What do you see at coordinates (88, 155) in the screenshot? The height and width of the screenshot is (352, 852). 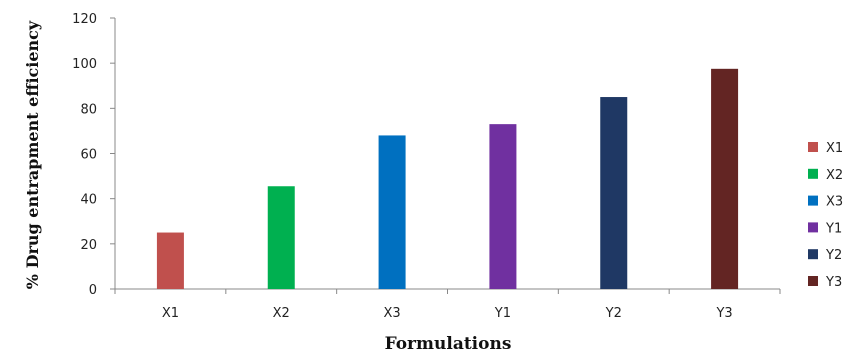 I see `y-tick-label: 60` at bounding box center [88, 155].